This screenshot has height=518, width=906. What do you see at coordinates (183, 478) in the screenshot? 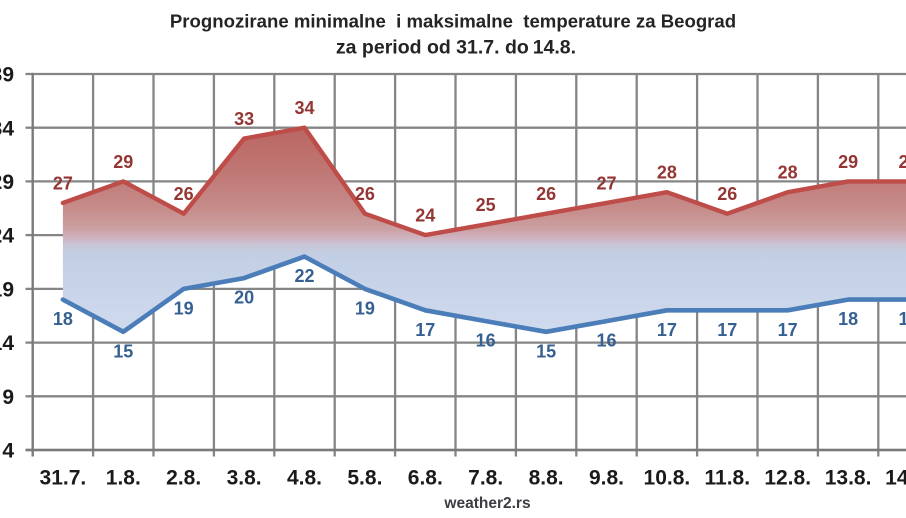
I see `svg-text: 2.8.` at bounding box center [183, 478].